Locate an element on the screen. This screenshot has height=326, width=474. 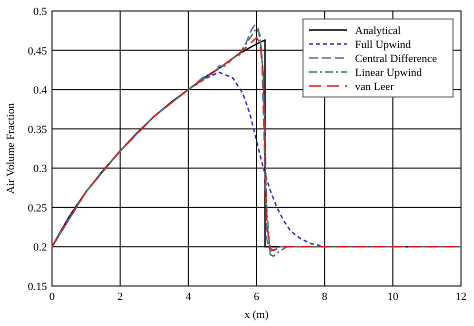
y-tick-label: 0.2 is located at coordinates (40, 248).